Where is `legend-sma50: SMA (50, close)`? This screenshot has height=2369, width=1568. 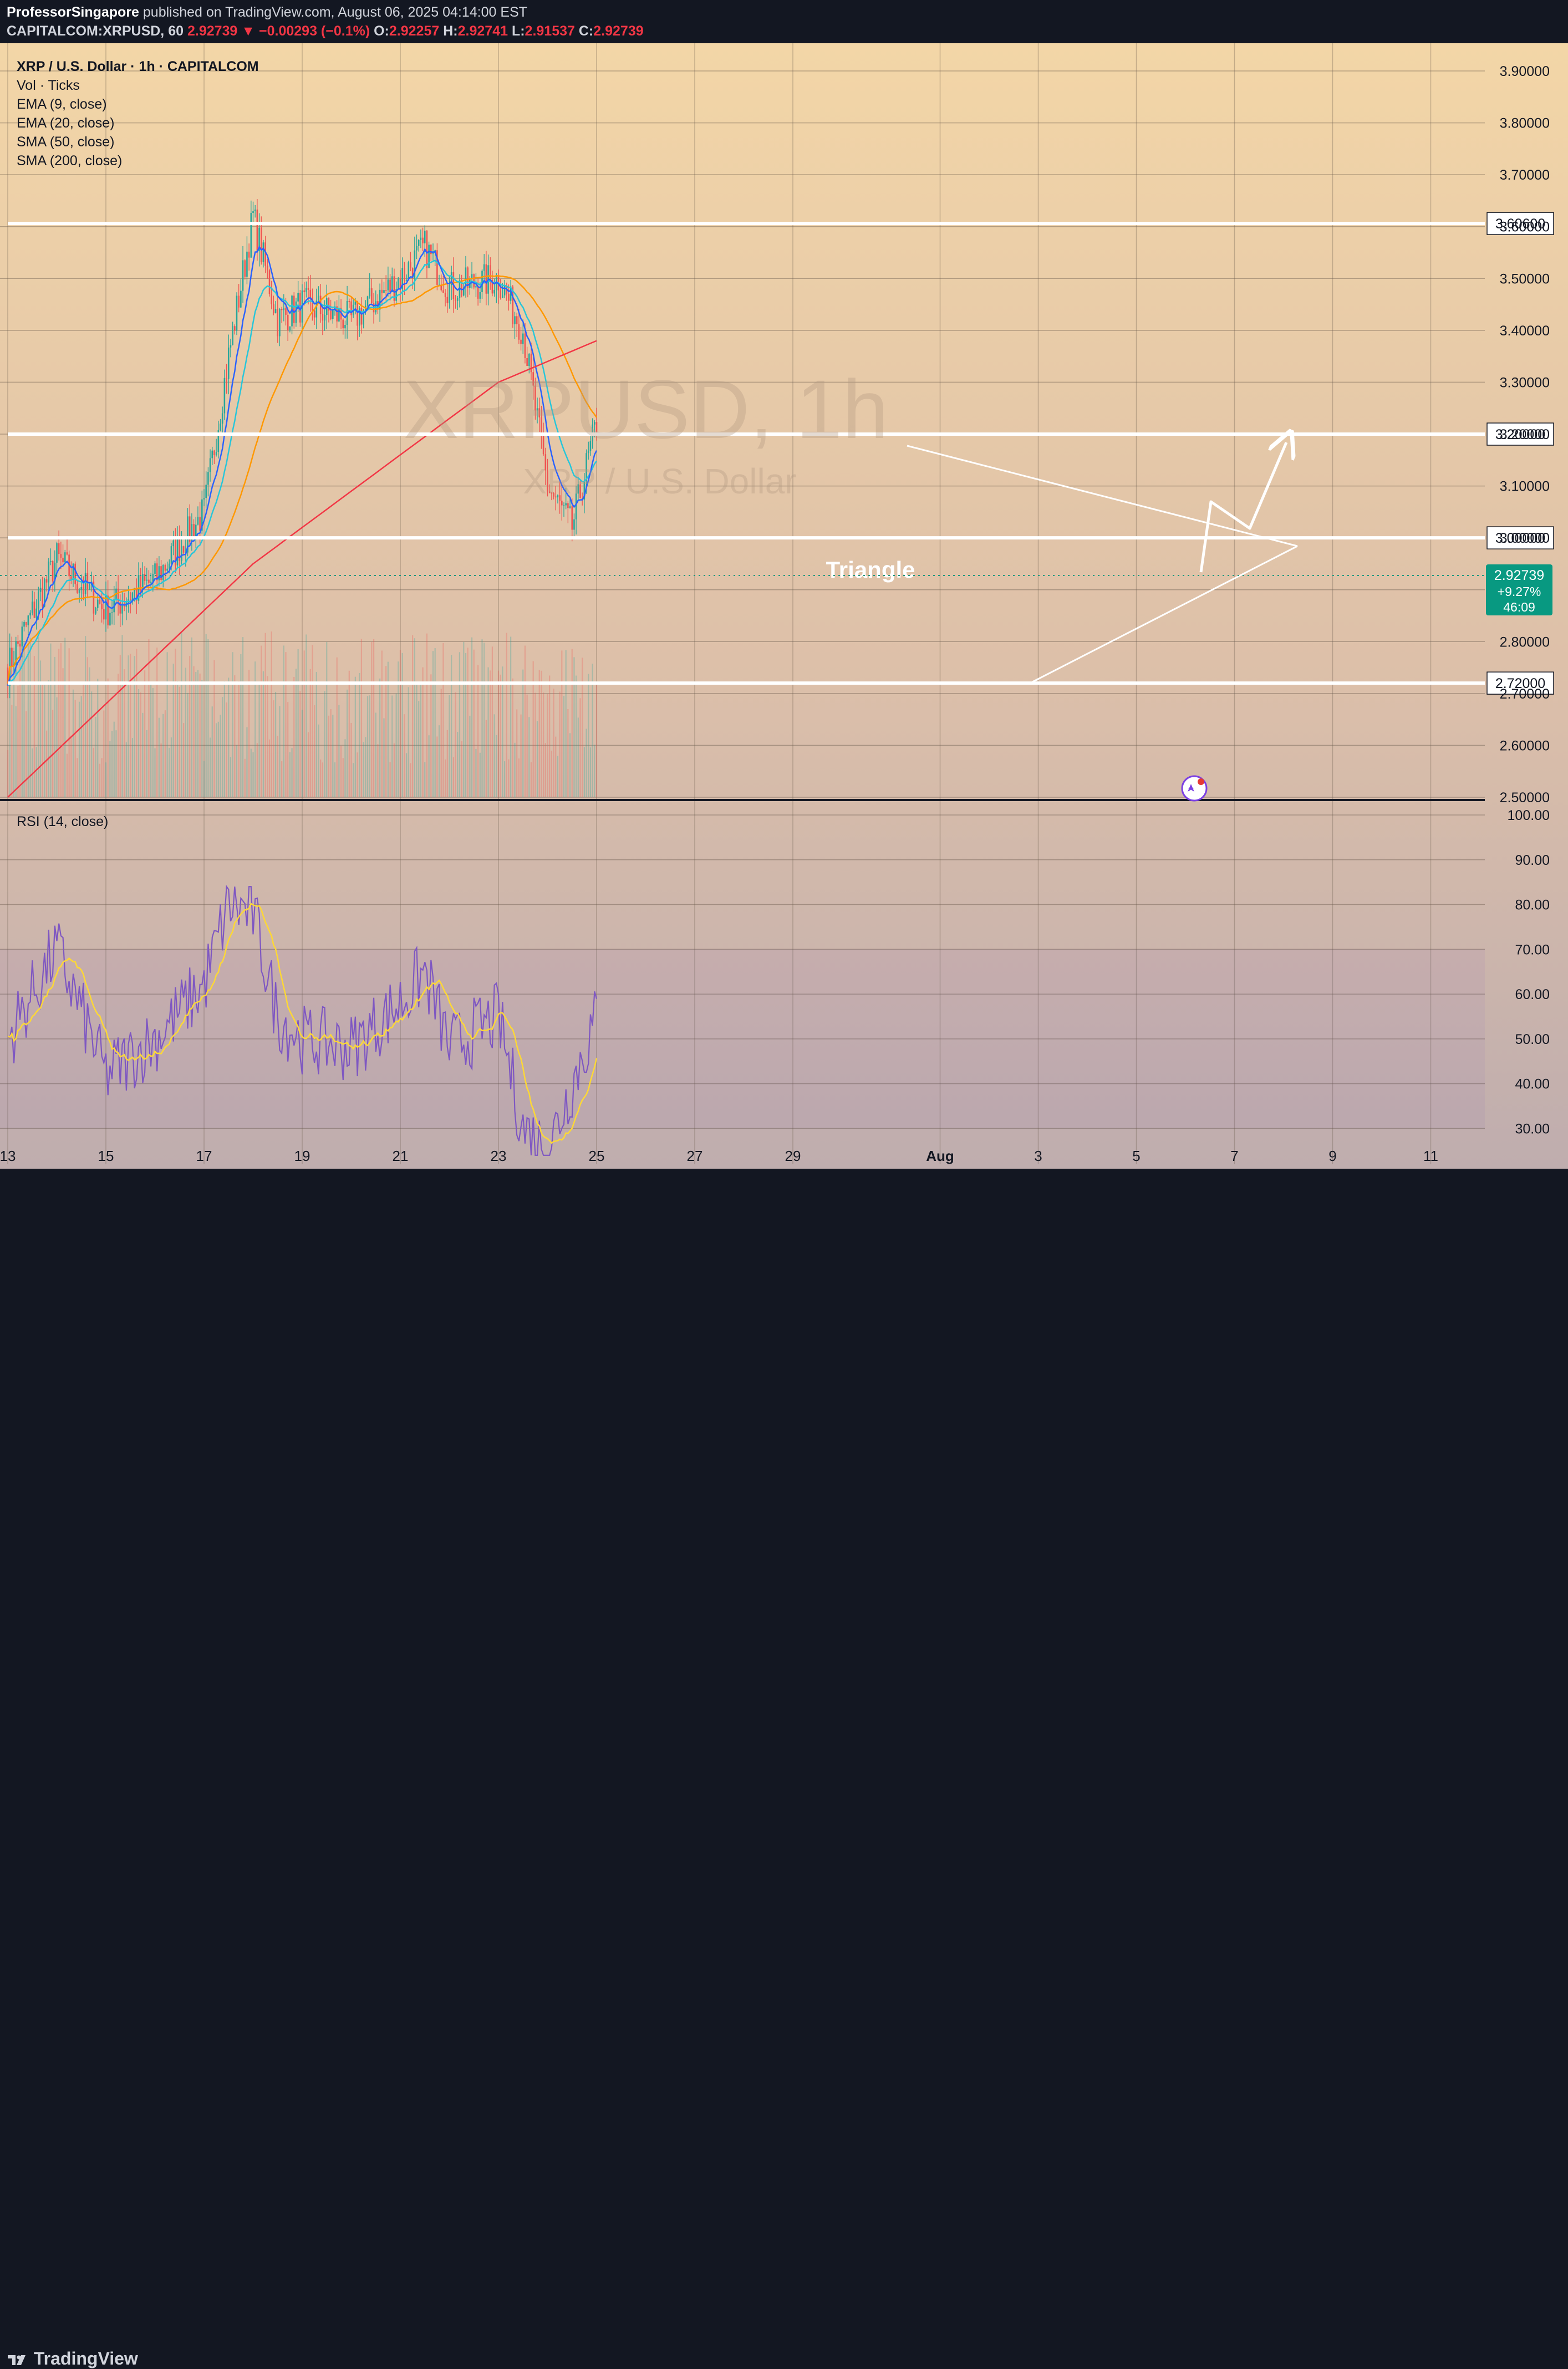
legend-sma50: SMA (50, close) is located at coordinates (65, 142).